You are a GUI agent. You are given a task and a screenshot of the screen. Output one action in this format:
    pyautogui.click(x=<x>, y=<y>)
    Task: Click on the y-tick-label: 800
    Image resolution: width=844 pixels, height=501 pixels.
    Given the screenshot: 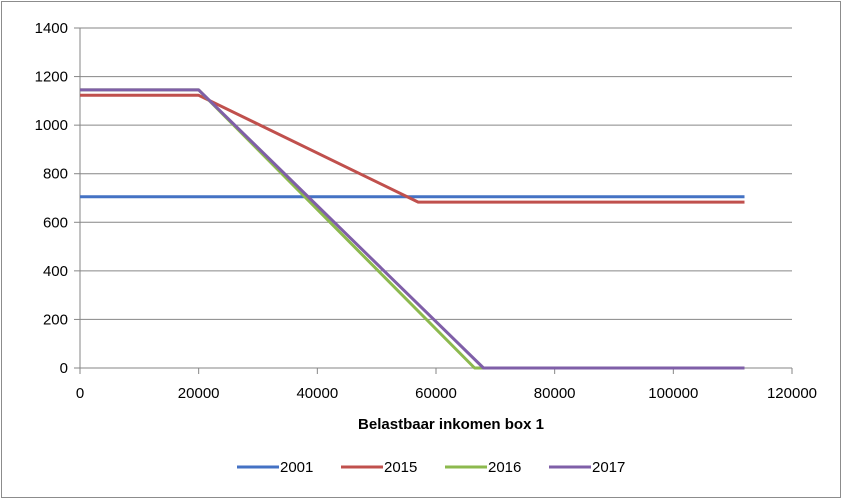 What is the action you would take?
    pyautogui.click(x=55, y=174)
    